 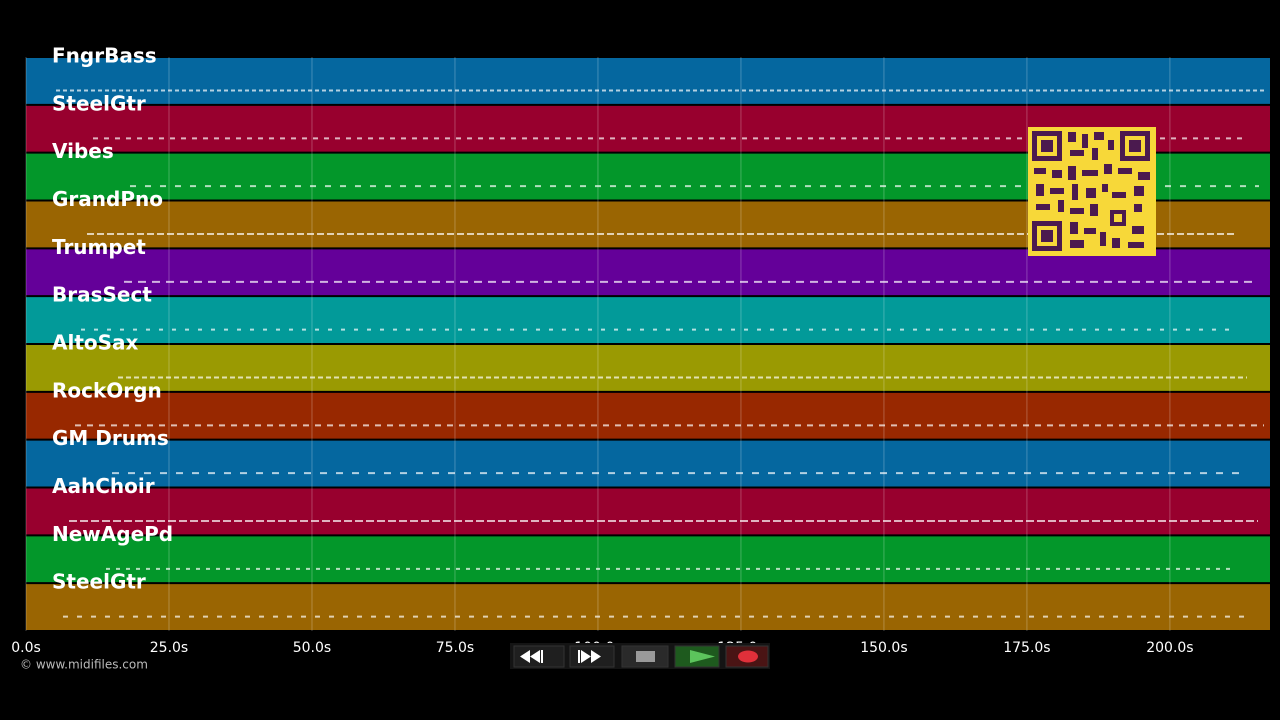 I want to click on play-button, so click(x=697, y=656).